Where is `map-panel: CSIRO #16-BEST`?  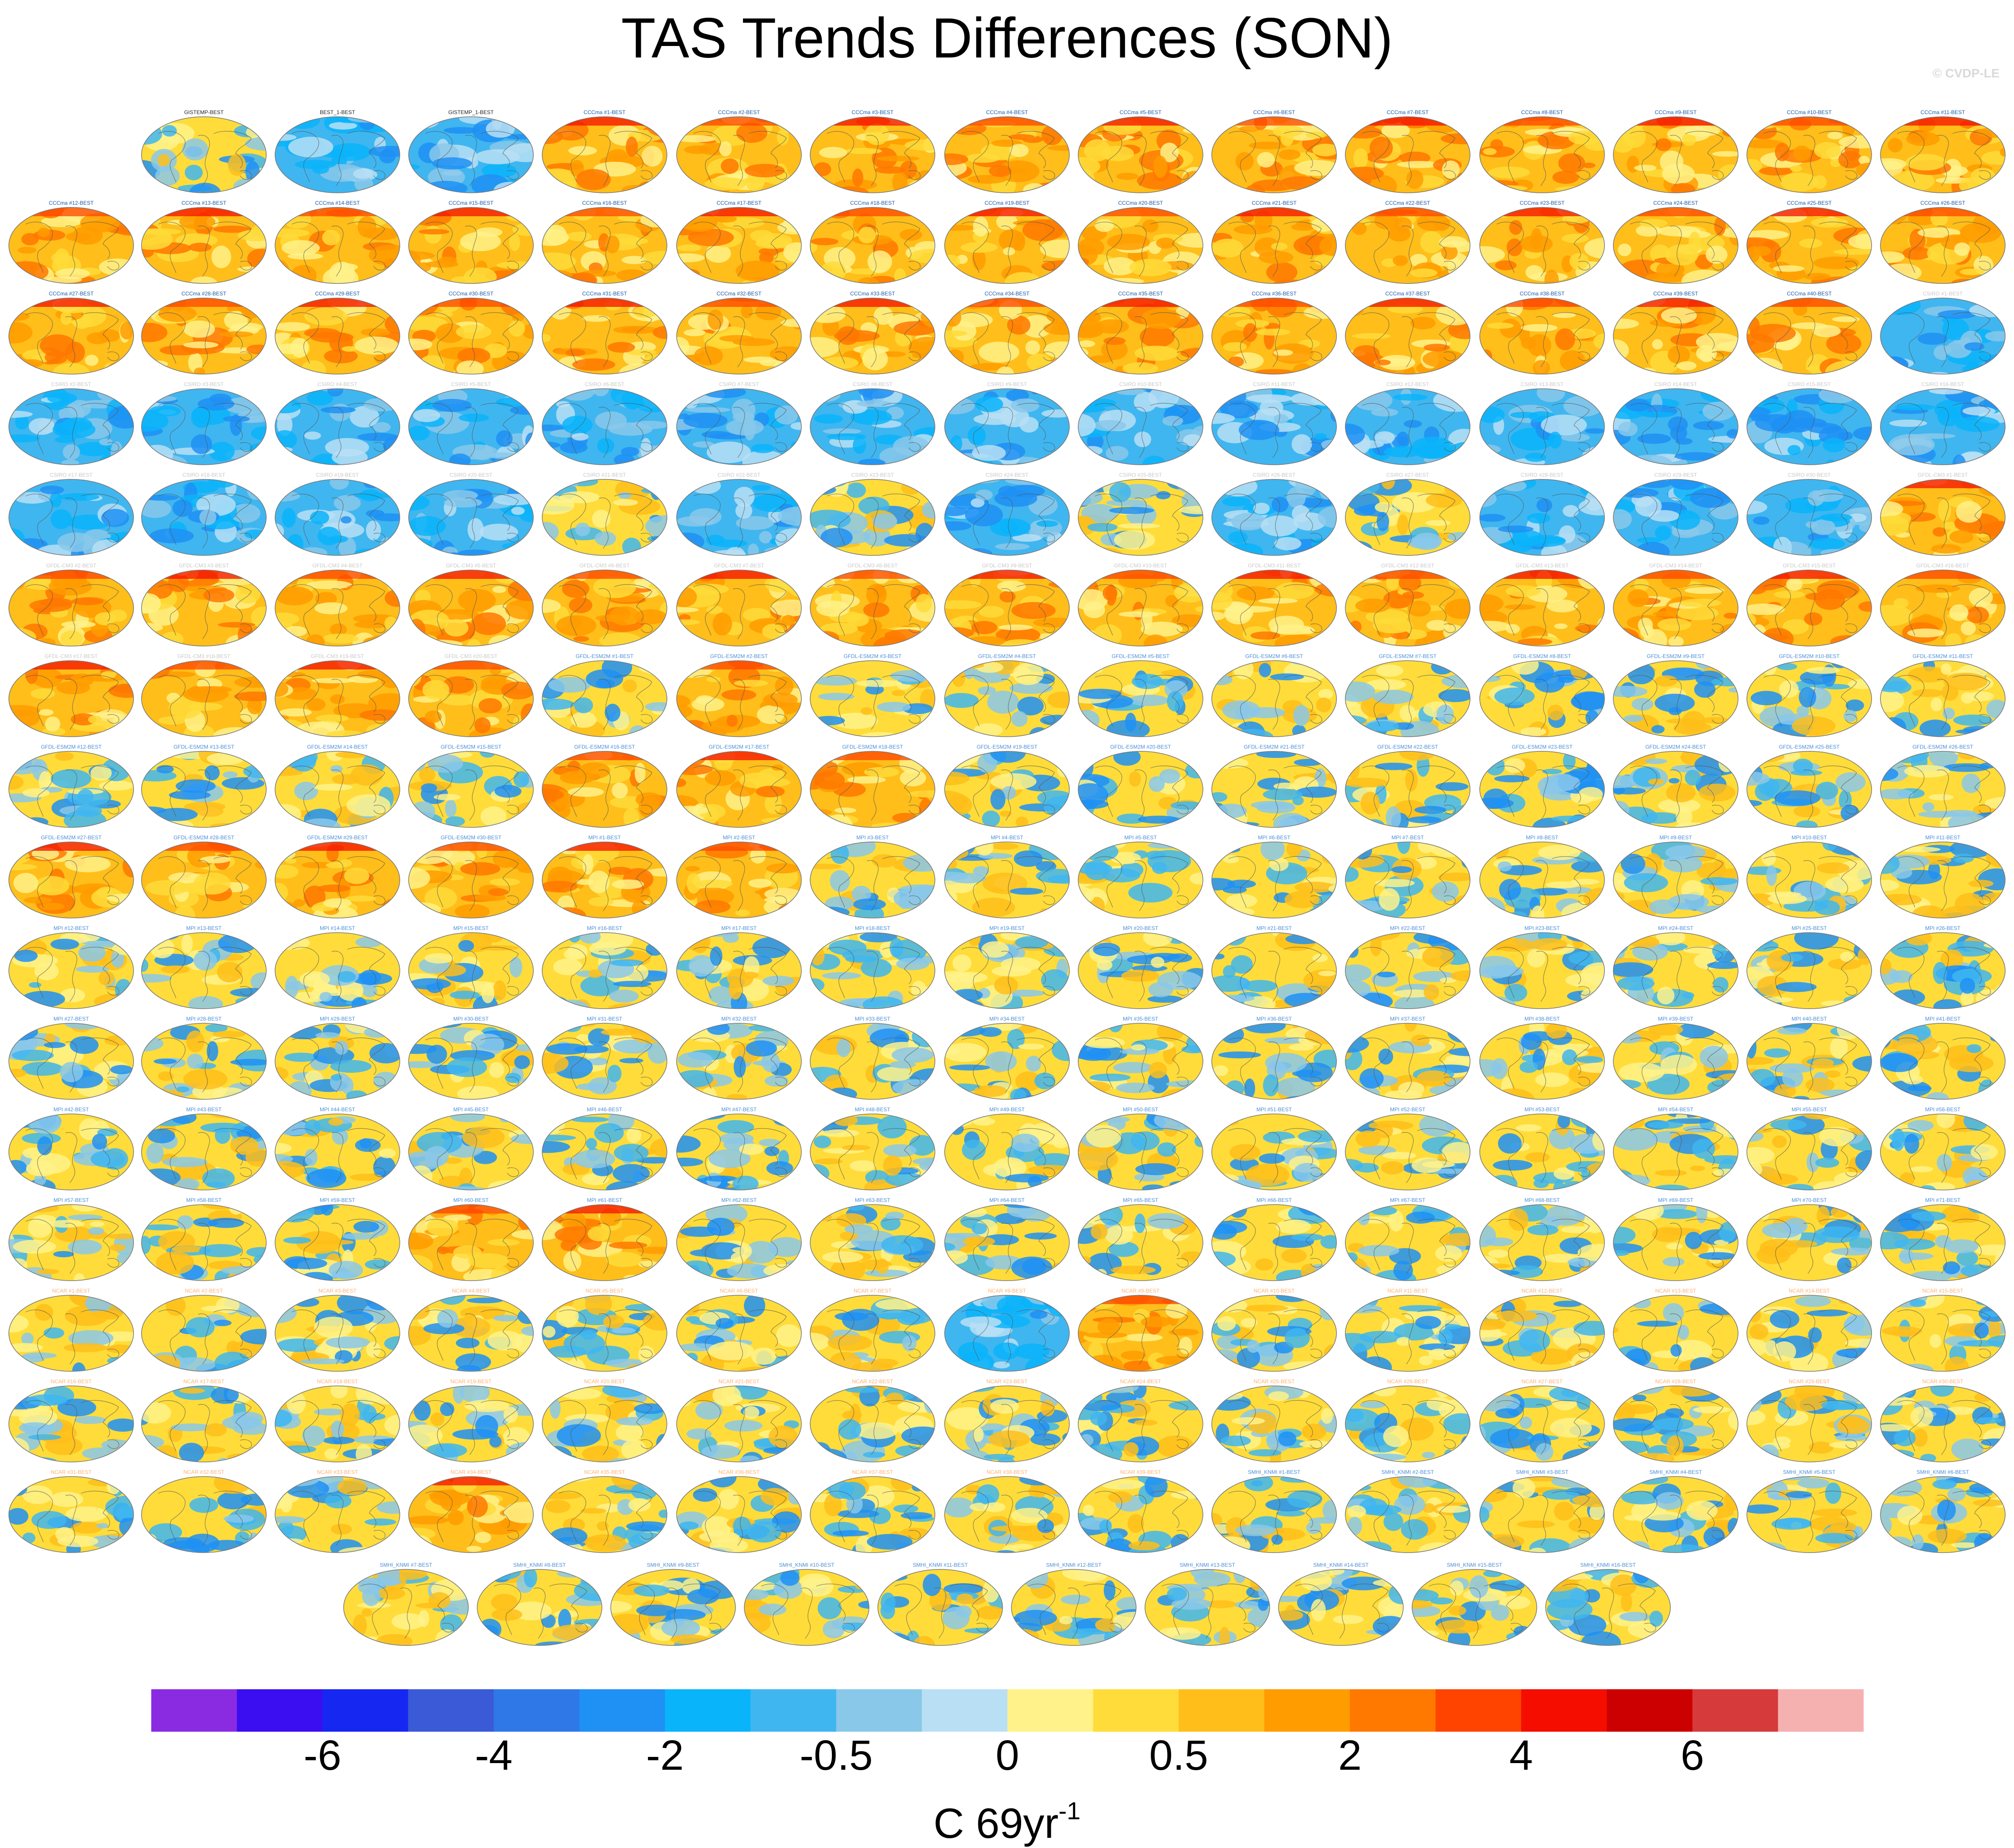 map-panel: CSIRO #16-BEST is located at coordinates (1943, 425).